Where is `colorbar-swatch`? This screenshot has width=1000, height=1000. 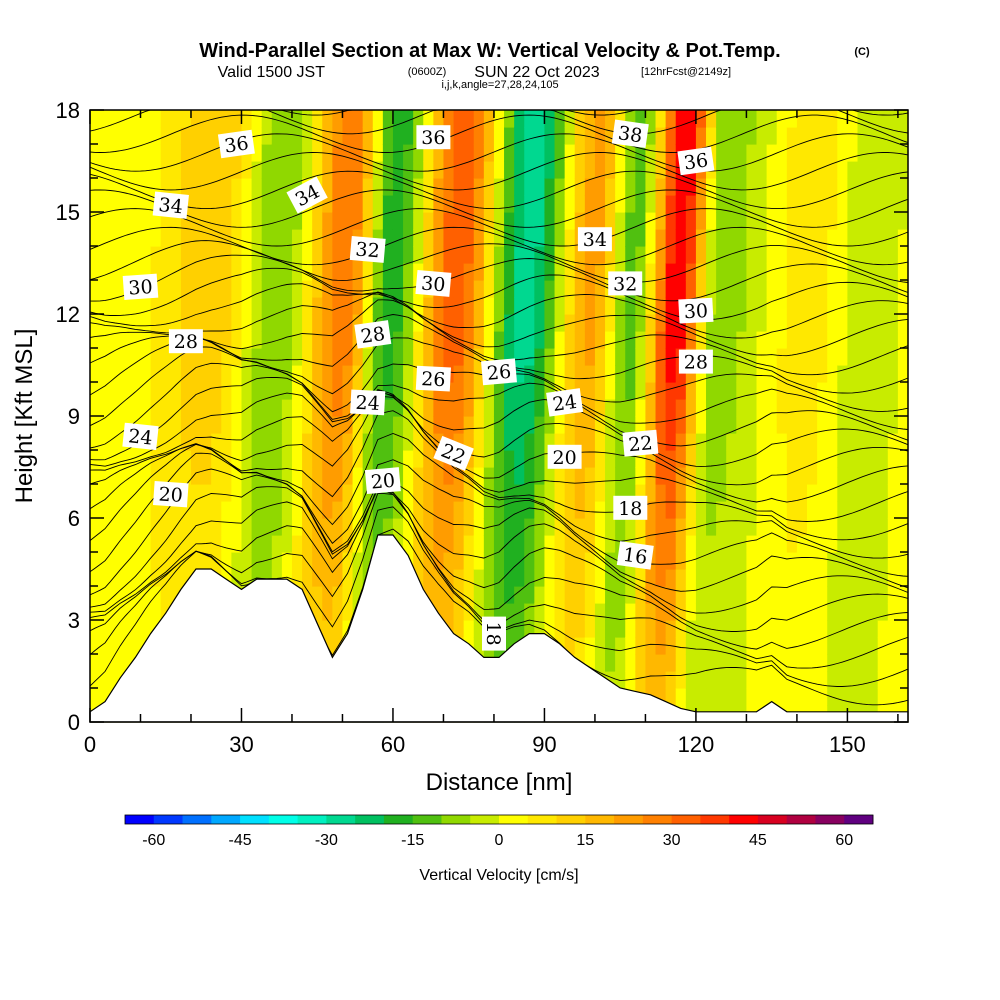 colorbar-swatch is located at coordinates (398, 819).